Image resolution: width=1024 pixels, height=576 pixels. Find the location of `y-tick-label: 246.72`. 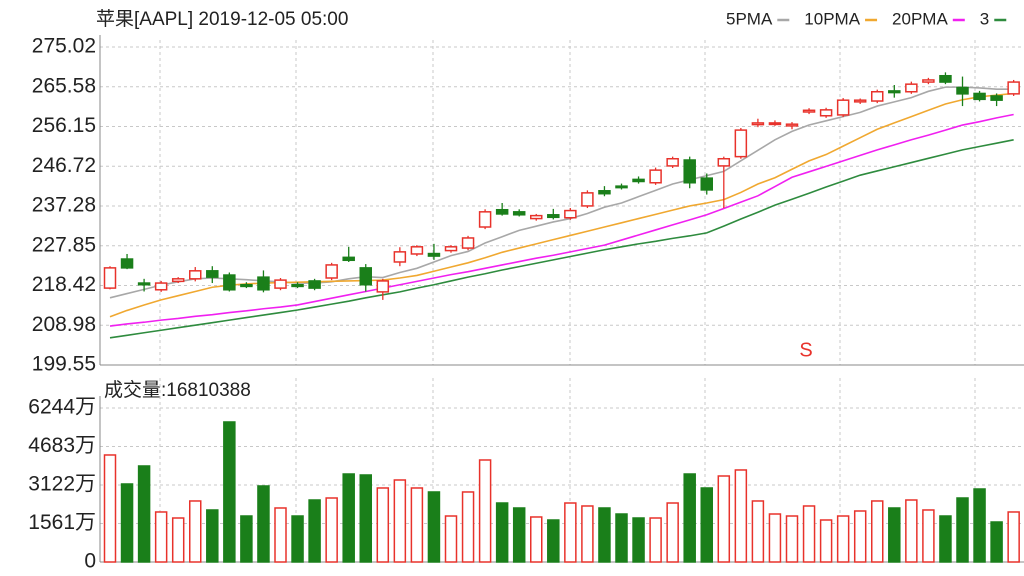

y-tick-label: 246.72 is located at coordinates (64, 165).